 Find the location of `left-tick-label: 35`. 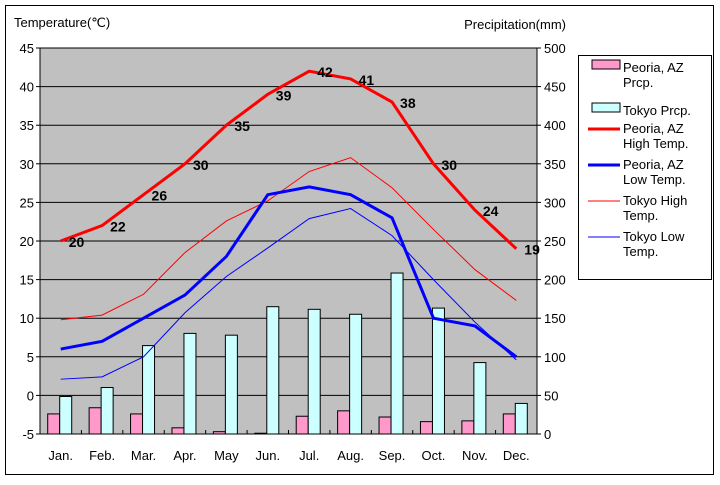

left-tick-label: 35 is located at coordinates (27, 125).